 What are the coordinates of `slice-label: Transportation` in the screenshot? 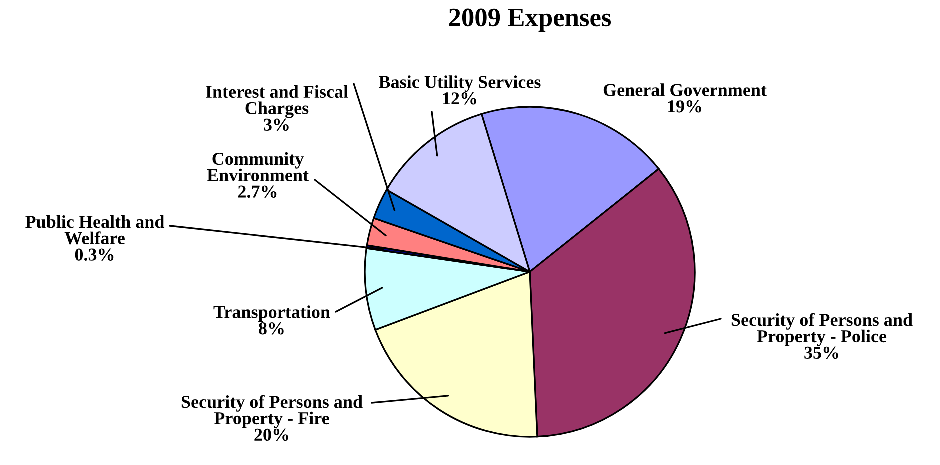 It's located at (272, 314).